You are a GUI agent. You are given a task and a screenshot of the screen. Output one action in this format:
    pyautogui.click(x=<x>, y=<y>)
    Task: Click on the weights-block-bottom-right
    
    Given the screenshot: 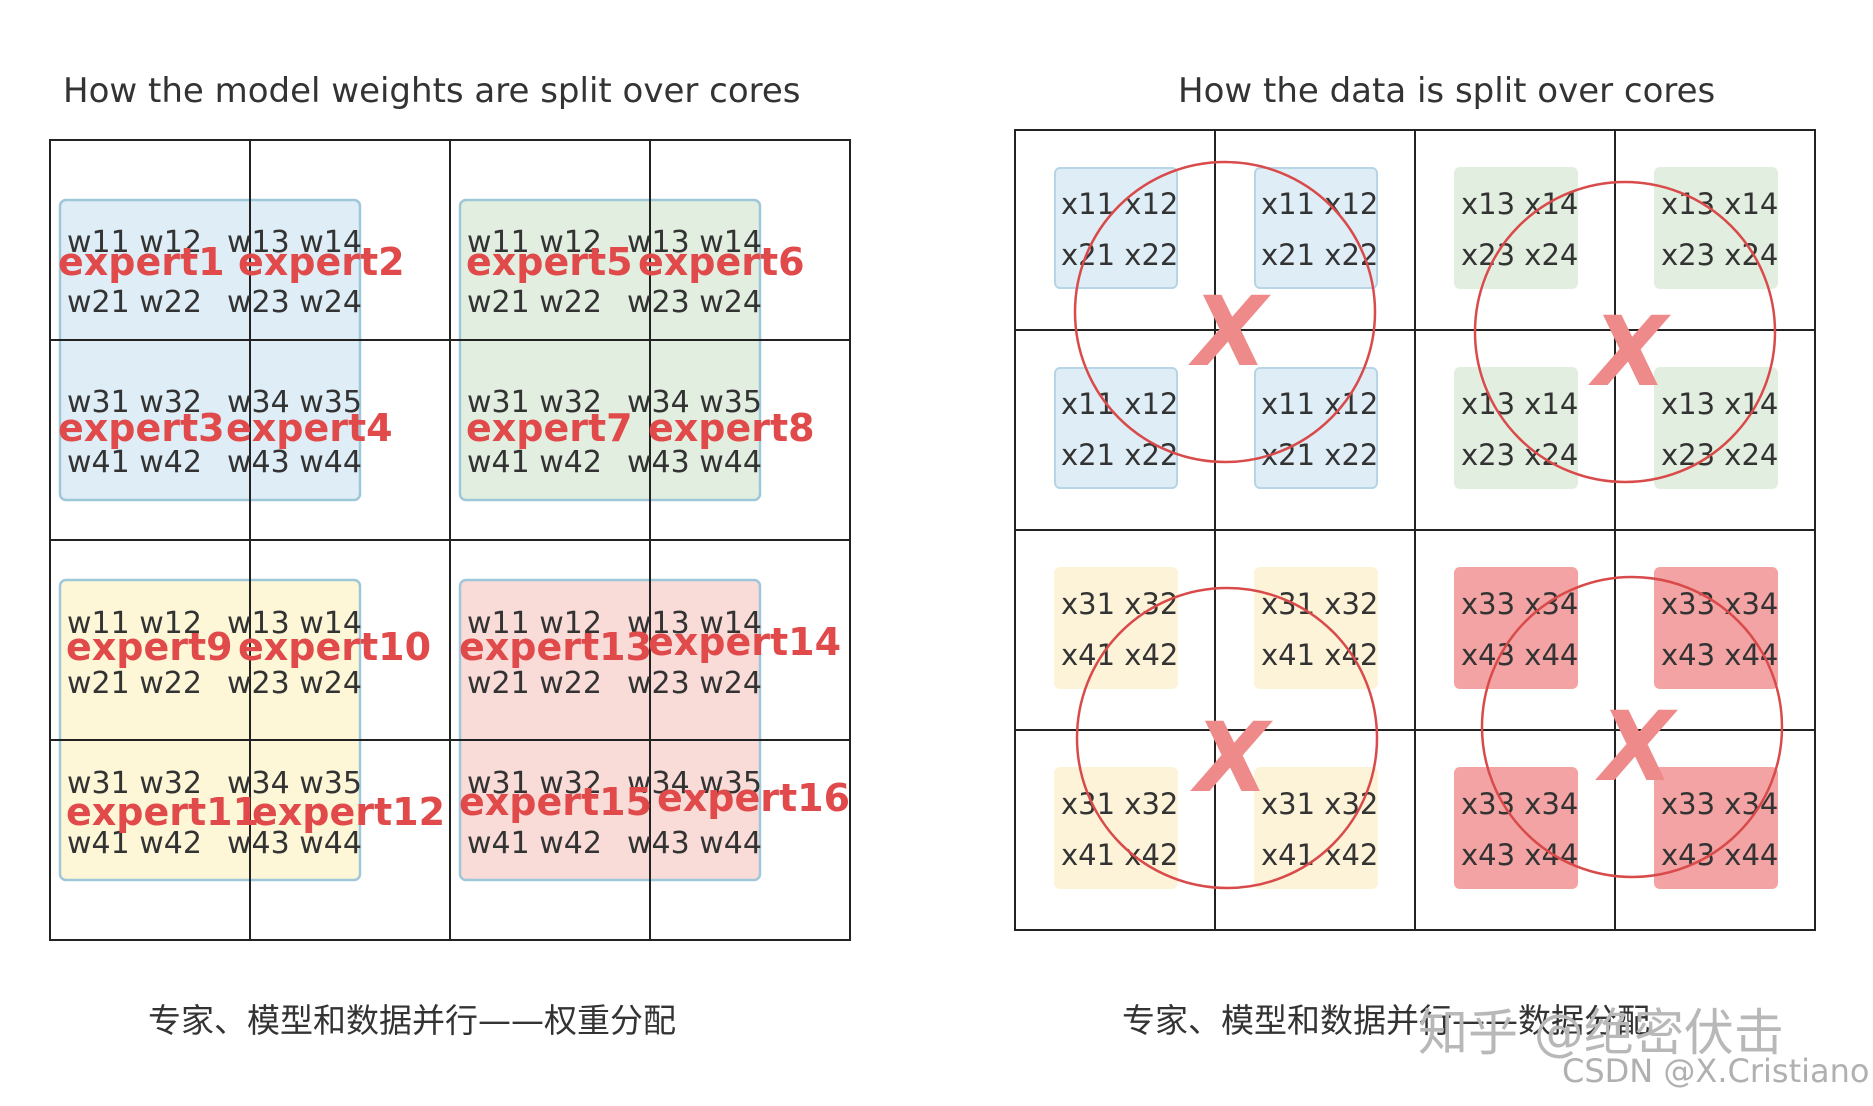 What is the action you would take?
    pyautogui.click(x=610, y=730)
    